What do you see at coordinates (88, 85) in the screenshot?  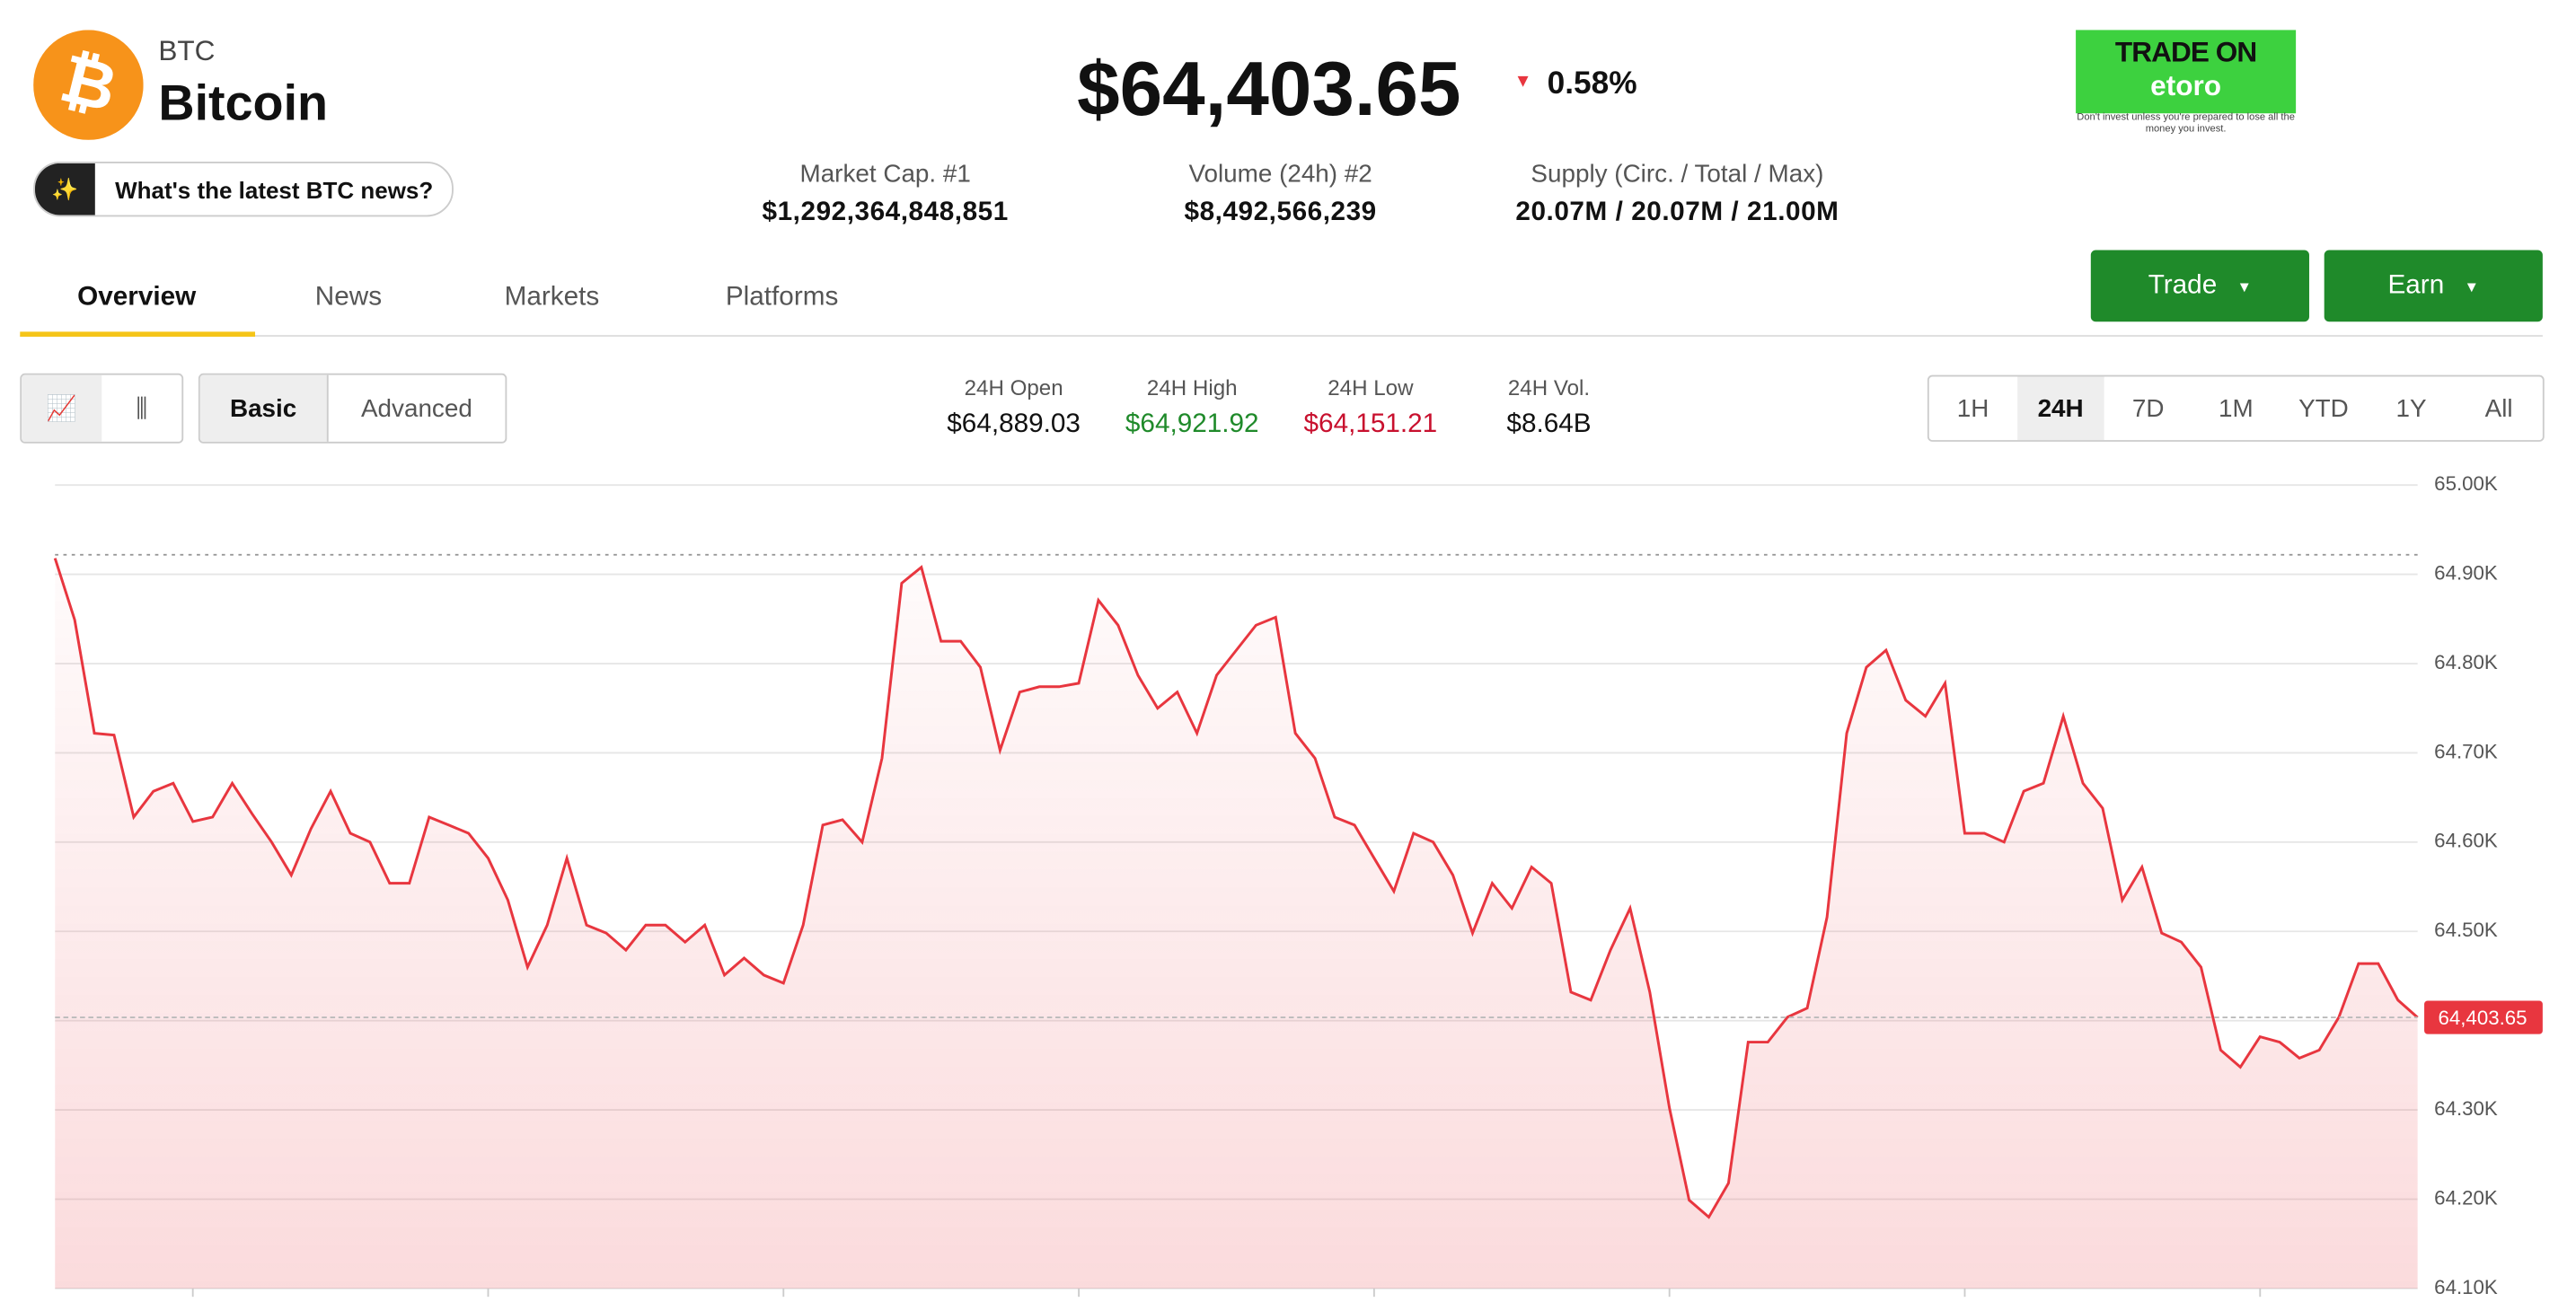 I see `btc-logo: ₿` at bounding box center [88, 85].